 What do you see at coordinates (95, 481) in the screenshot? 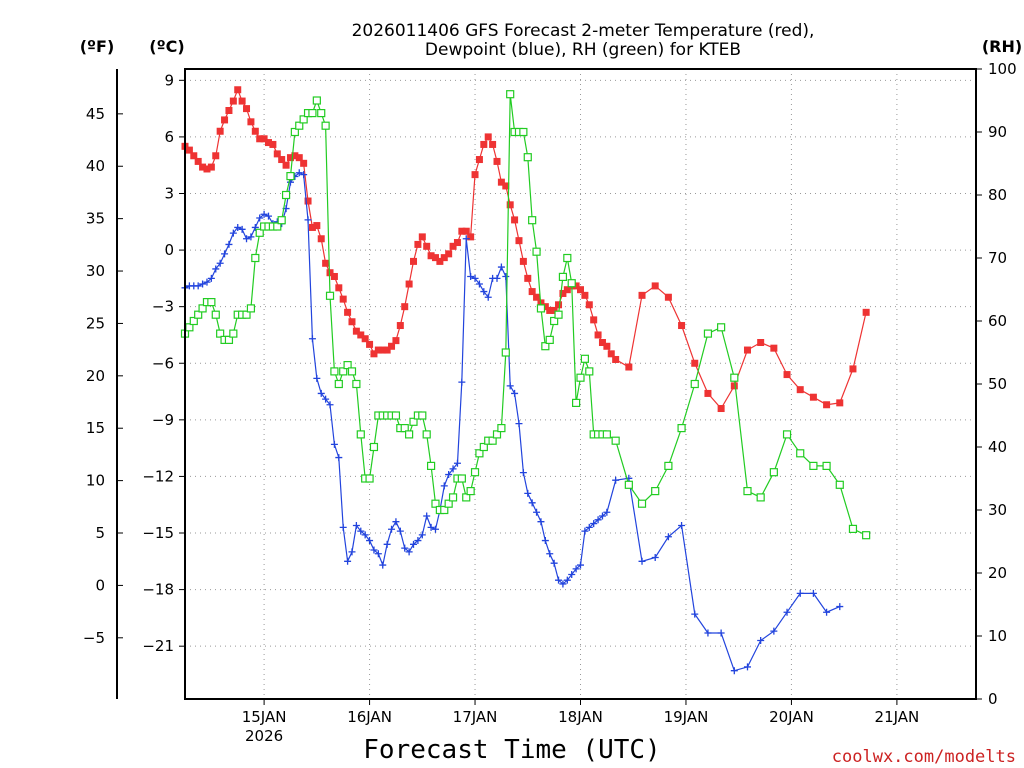
I see `fahrenheit-tick-label: 10` at bounding box center [95, 481].